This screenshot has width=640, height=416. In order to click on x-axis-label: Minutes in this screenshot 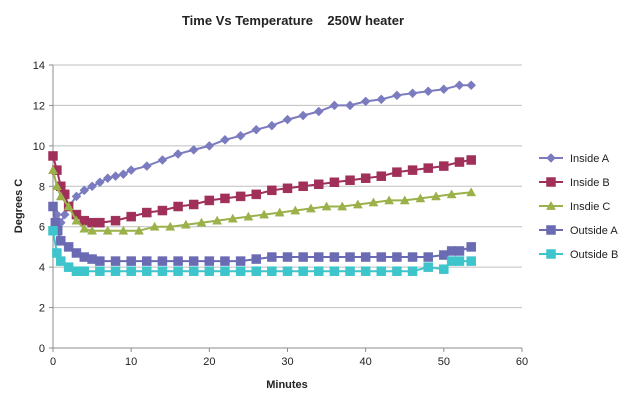, I will do `click(287, 385)`.